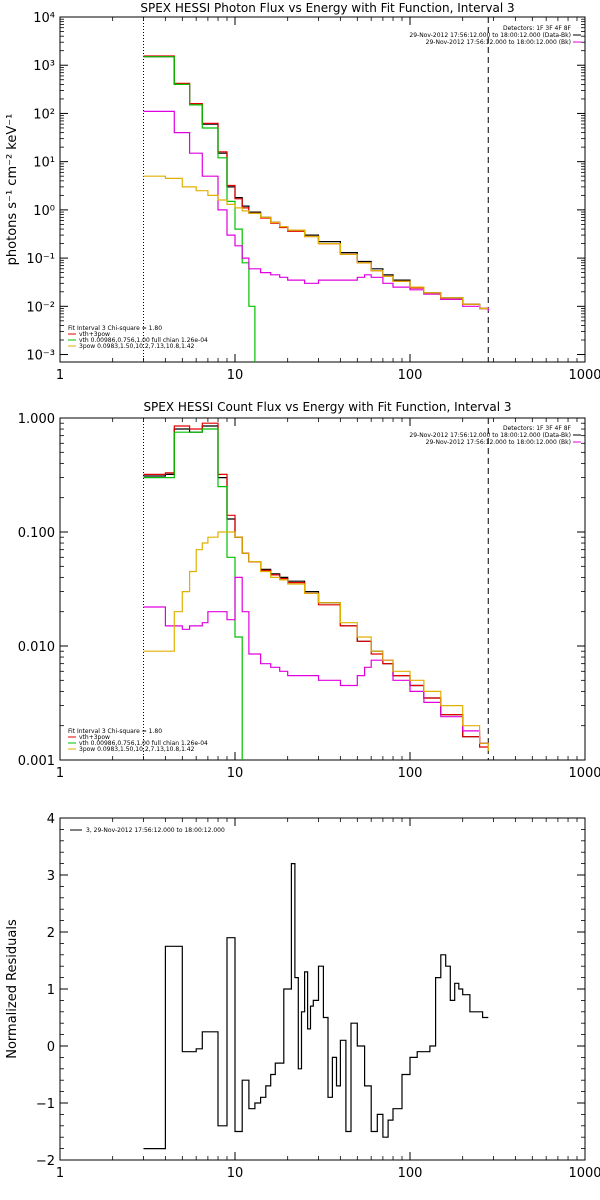 This screenshot has width=600, height=1200. I want to click on y-axis-label: photons s⁻¹ cm⁻² keV⁻¹, so click(12, 190).